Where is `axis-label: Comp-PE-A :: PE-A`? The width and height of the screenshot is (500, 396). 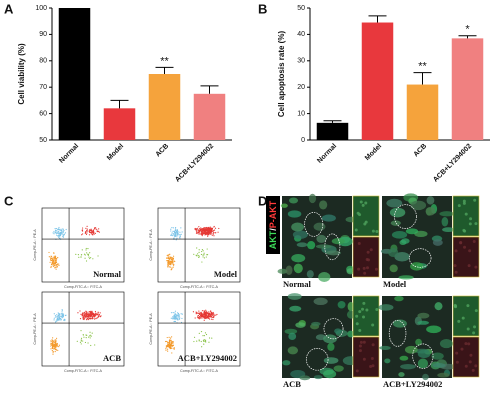 axis-label: Comp-PE-A :: PE-A is located at coordinates (151, 329).